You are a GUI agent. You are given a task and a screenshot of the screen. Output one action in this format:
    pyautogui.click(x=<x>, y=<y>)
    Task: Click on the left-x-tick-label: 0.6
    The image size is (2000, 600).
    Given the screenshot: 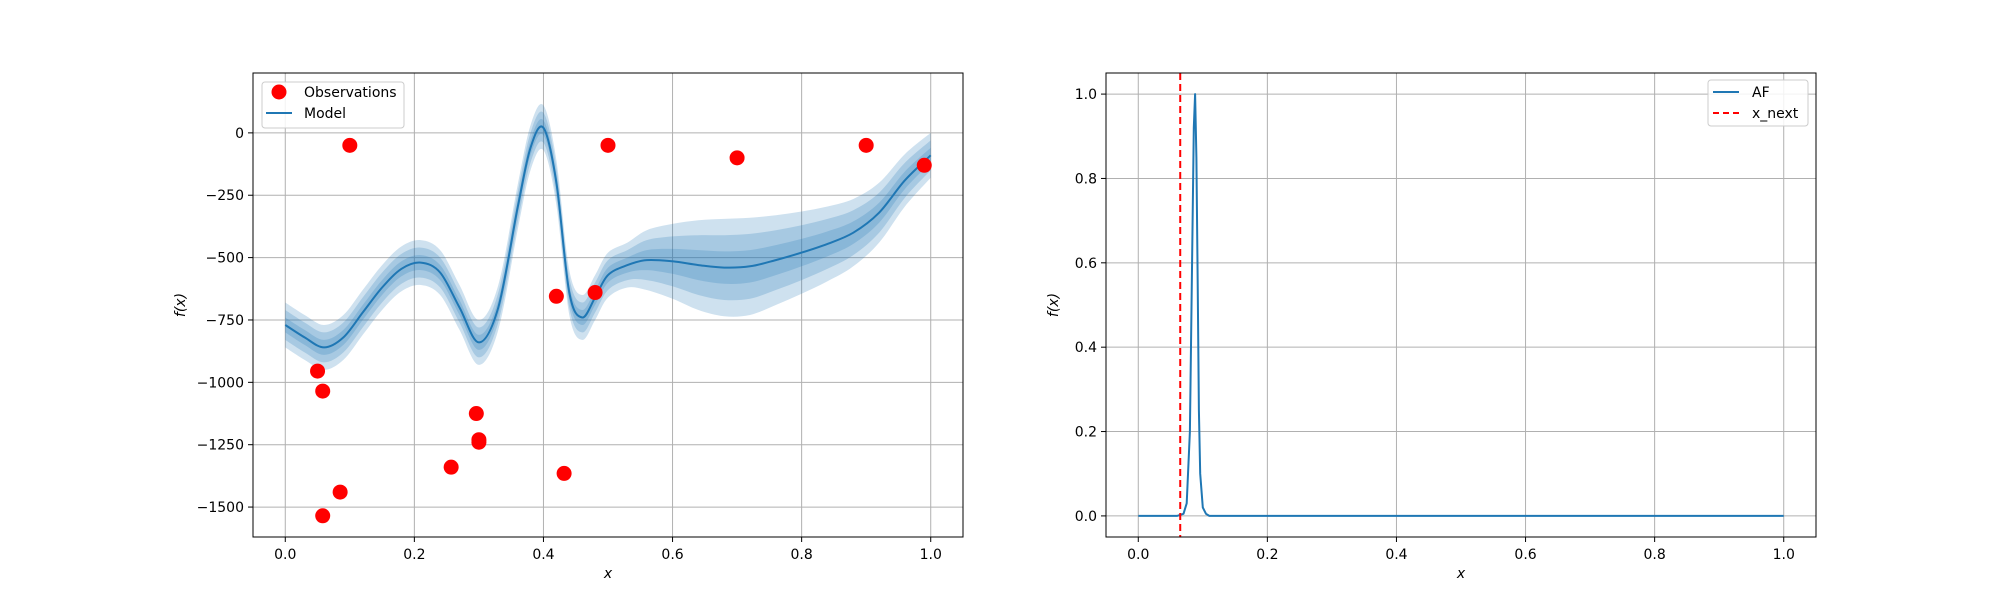 What is the action you would take?
    pyautogui.click(x=672, y=555)
    